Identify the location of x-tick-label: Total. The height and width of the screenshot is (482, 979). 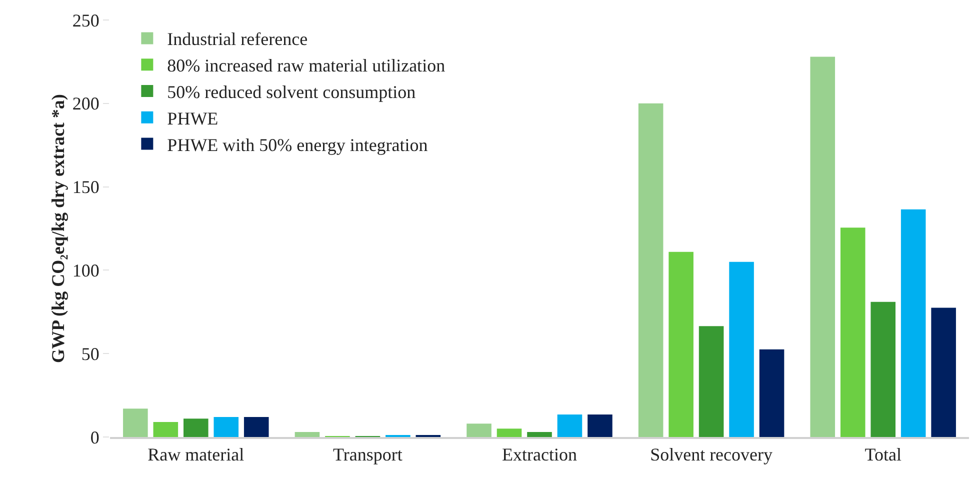
(883, 454).